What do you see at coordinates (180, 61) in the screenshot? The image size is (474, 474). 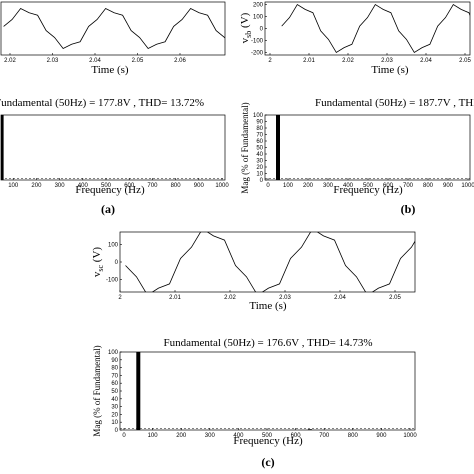 I see `x-tick-label: 2.06` at bounding box center [180, 61].